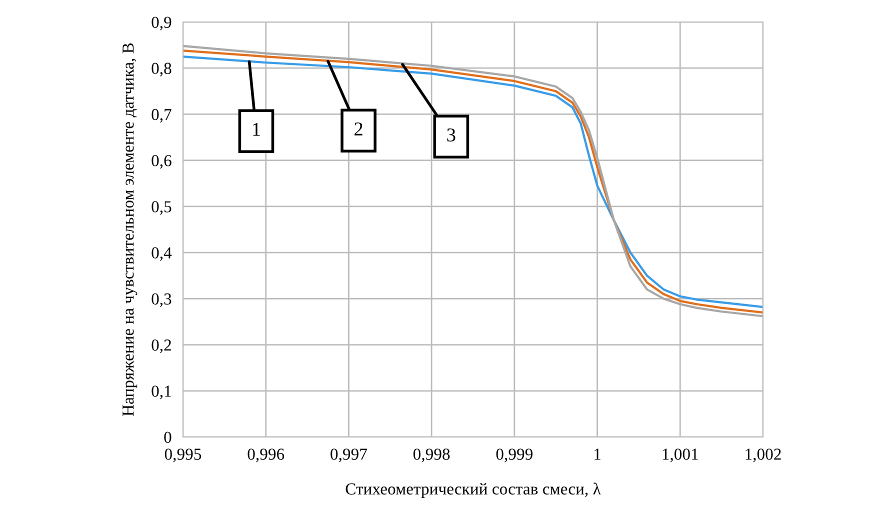 The image size is (877, 514). I want to click on y-tick-label: 0,6, so click(162, 162).